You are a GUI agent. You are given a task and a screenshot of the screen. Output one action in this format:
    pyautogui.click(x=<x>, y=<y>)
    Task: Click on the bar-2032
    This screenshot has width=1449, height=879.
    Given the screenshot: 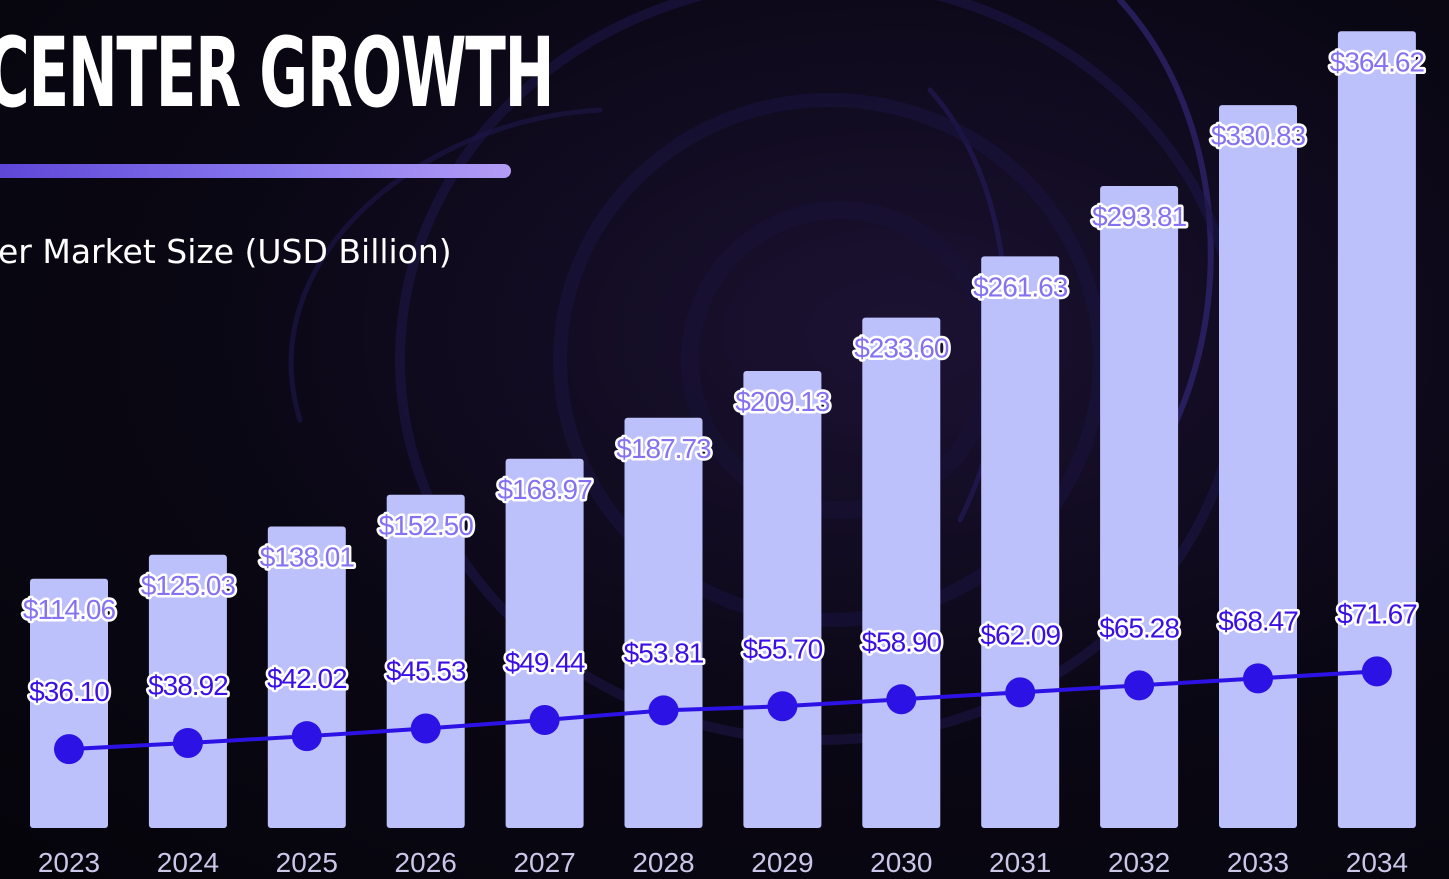 What is the action you would take?
    pyautogui.click(x=1139, y=507)
    